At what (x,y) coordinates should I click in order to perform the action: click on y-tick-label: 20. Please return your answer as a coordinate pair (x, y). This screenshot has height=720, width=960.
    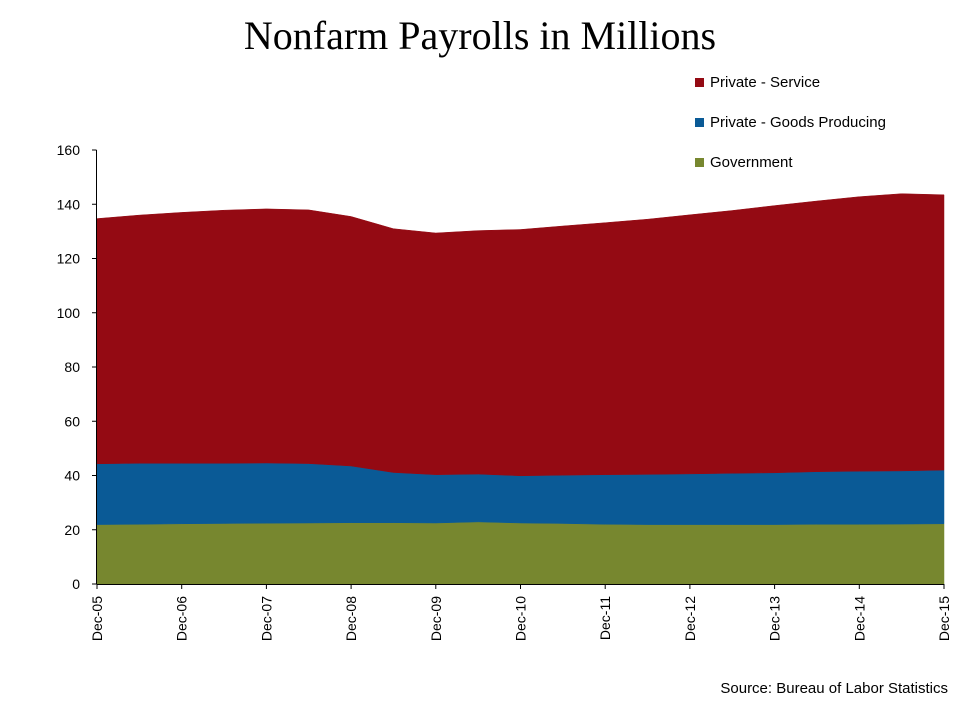
    Looking at the image, I should click on (72, 530).